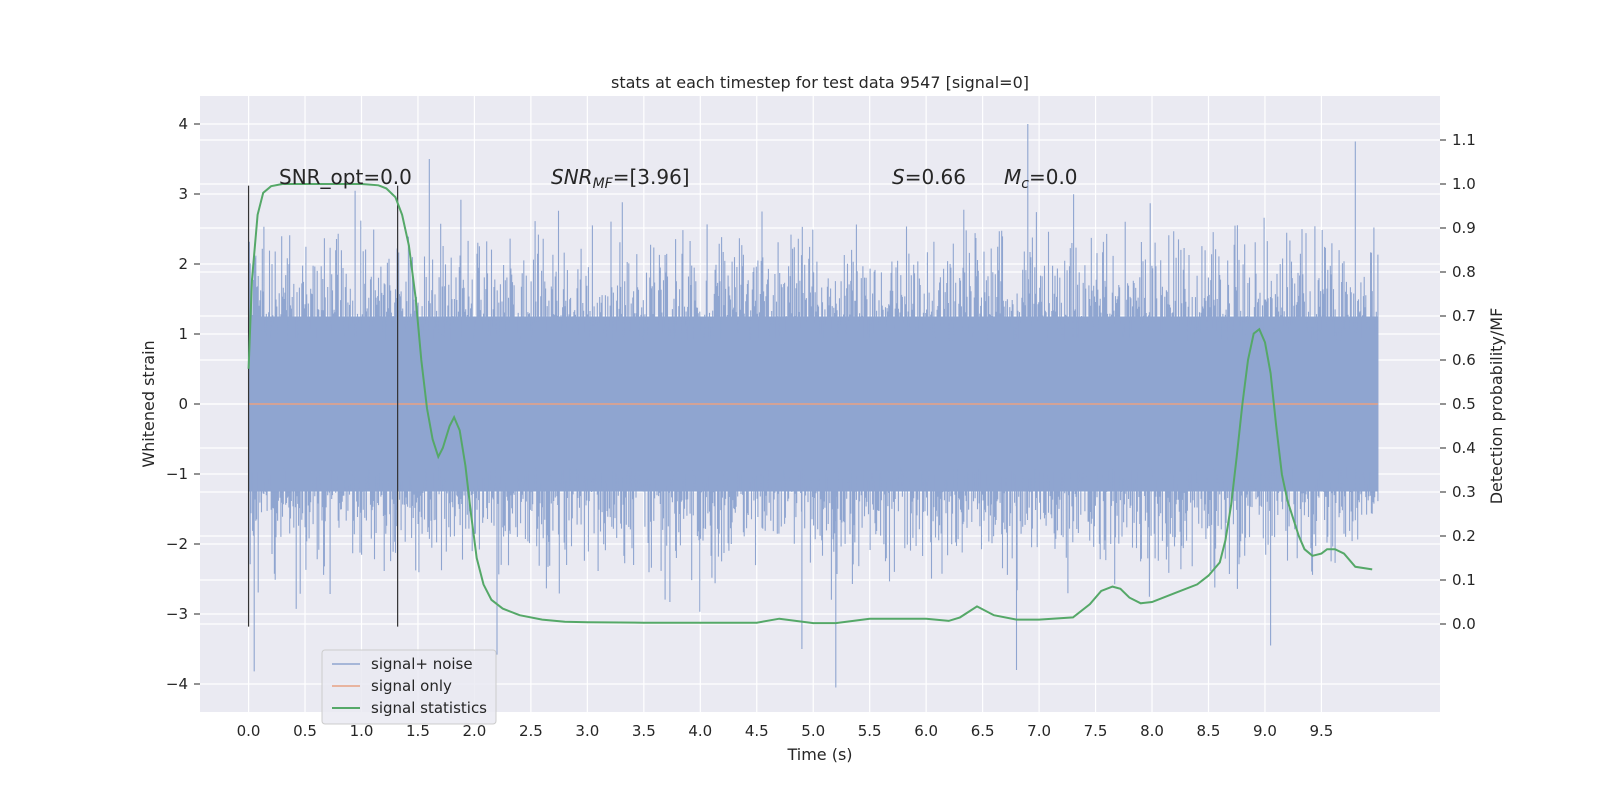  Describe the element at coordinates (587, 731) in the screenshot. I see `x-tick-label: 3.0` at that location.